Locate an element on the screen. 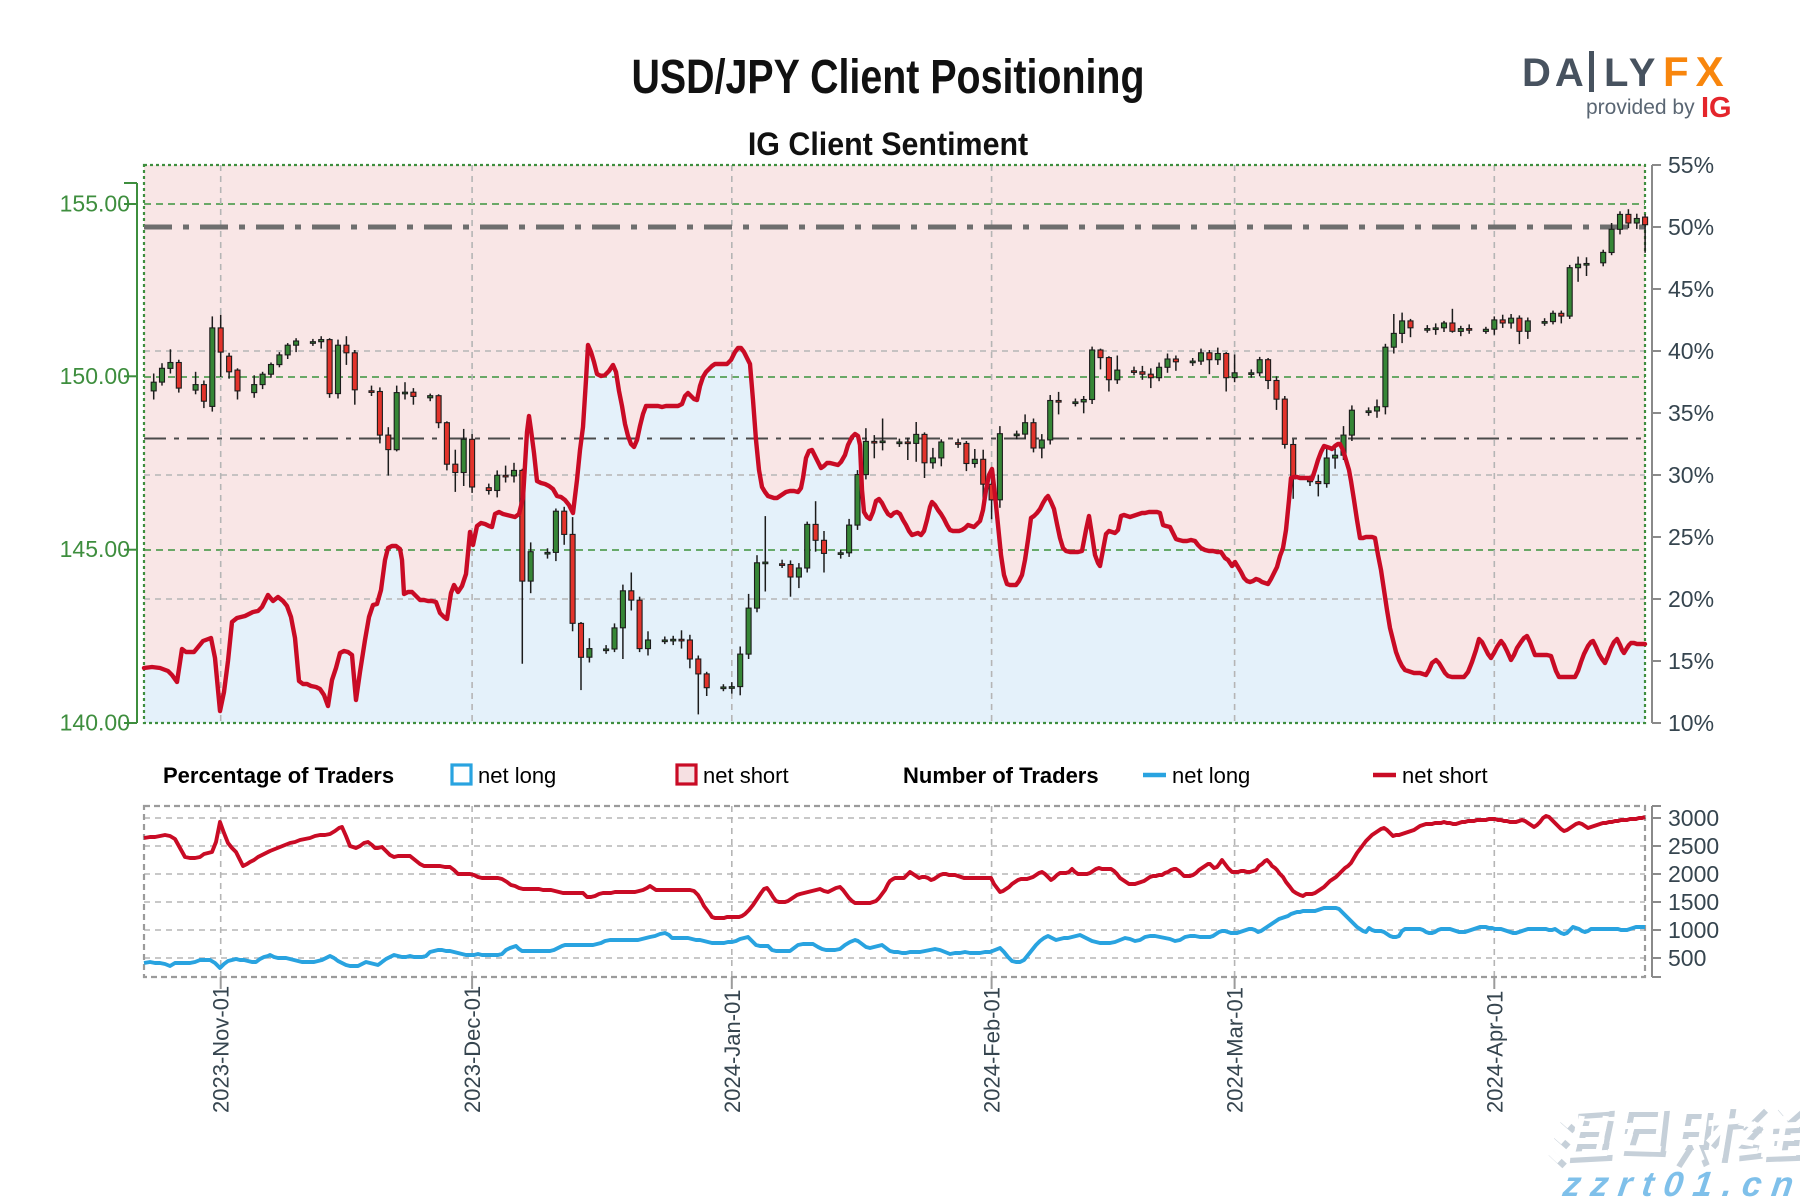  svg-text: 150.00 is located at coordinates (95, 376).